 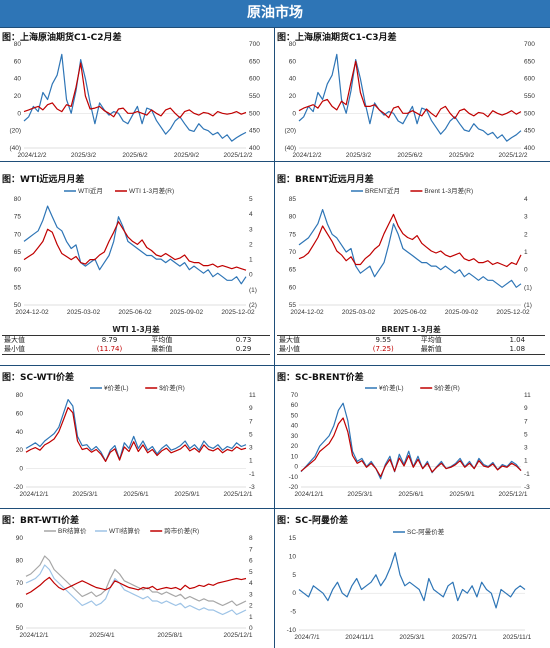 I want to click on y-right-tick-label: 700, so click(x=254, y=44).